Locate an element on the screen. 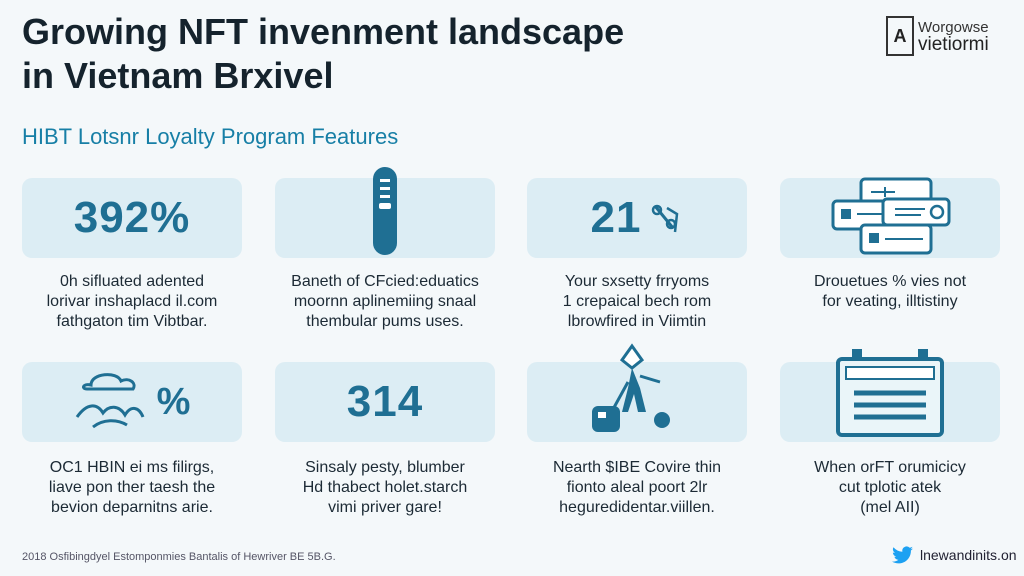 This screenshot has height=576, width=1024. brand-mark-icon: A is located at coordinates (900, 36).